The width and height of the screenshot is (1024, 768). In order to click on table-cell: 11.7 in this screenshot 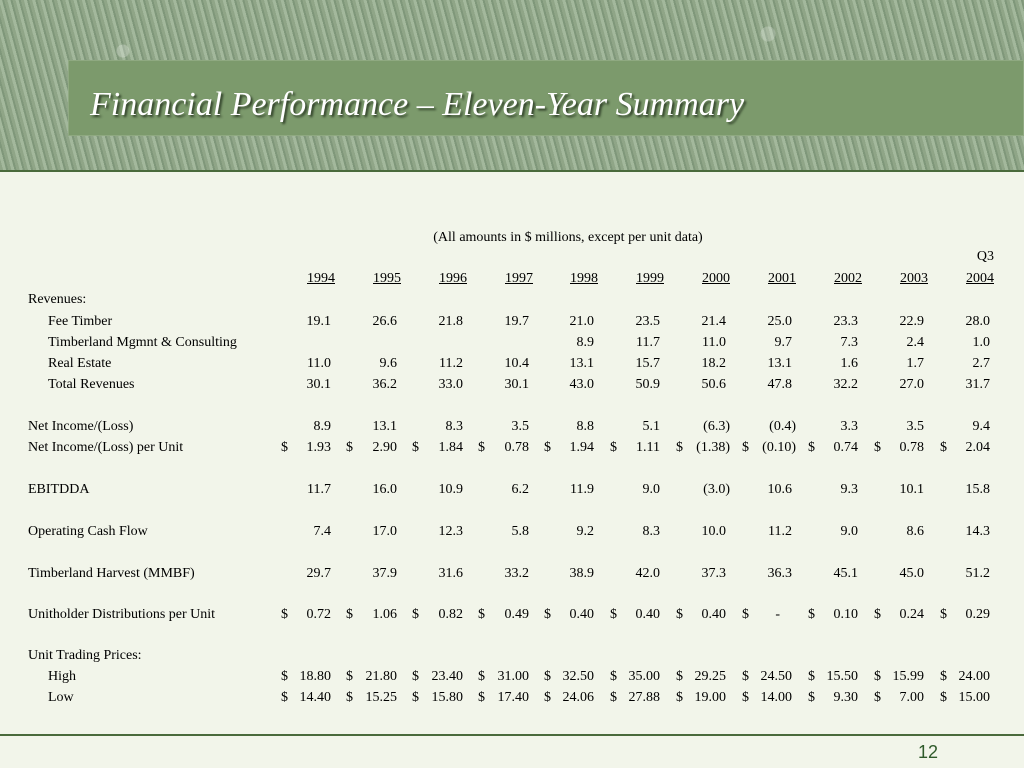, I will do `click(319, 489)`.